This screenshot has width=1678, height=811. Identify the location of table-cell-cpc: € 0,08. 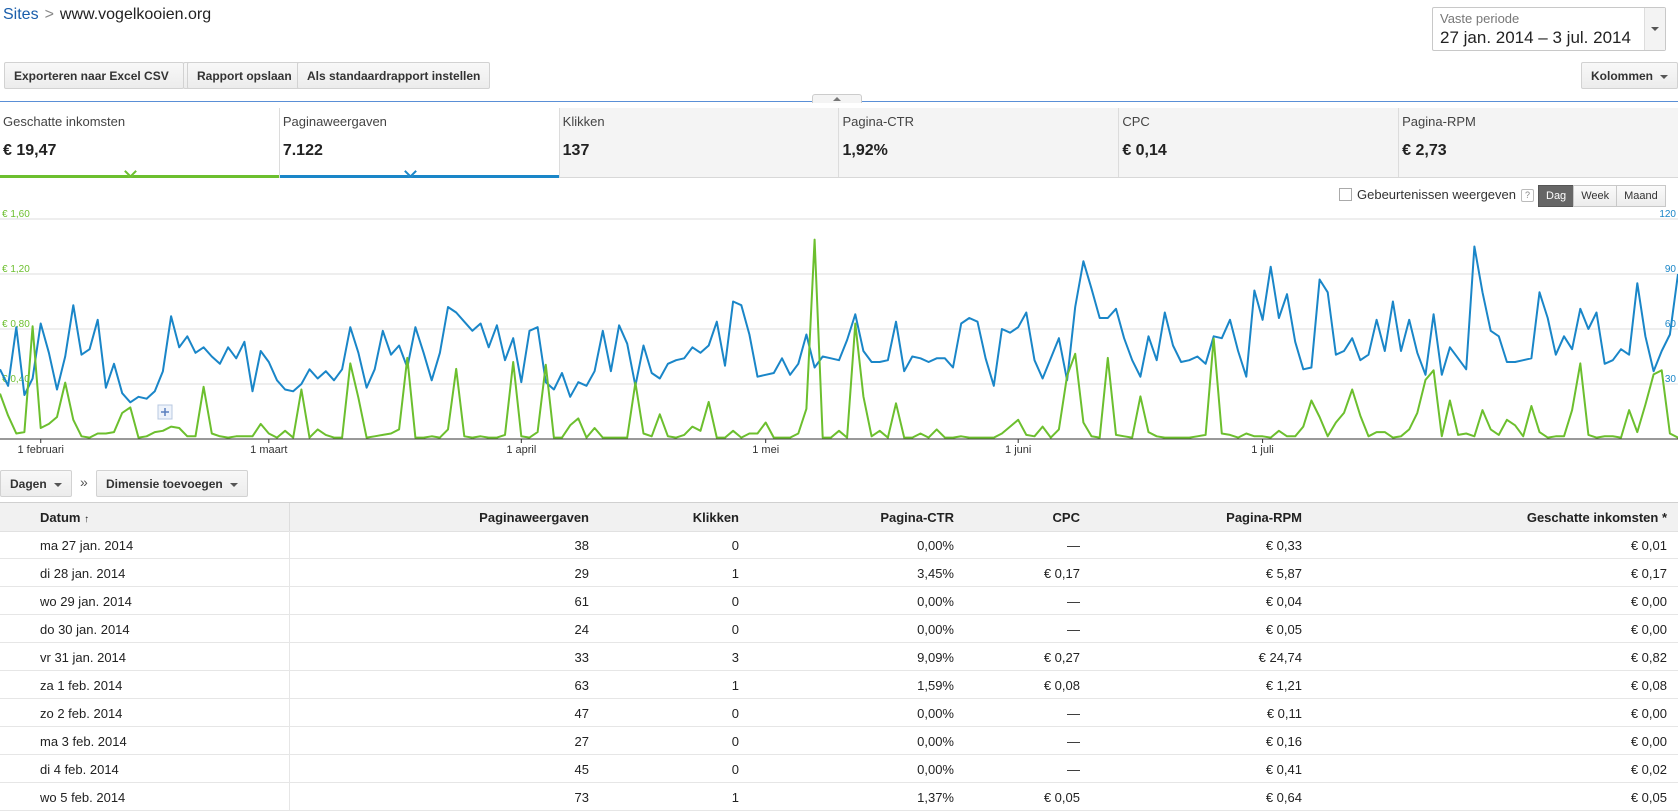
(1061, 685).